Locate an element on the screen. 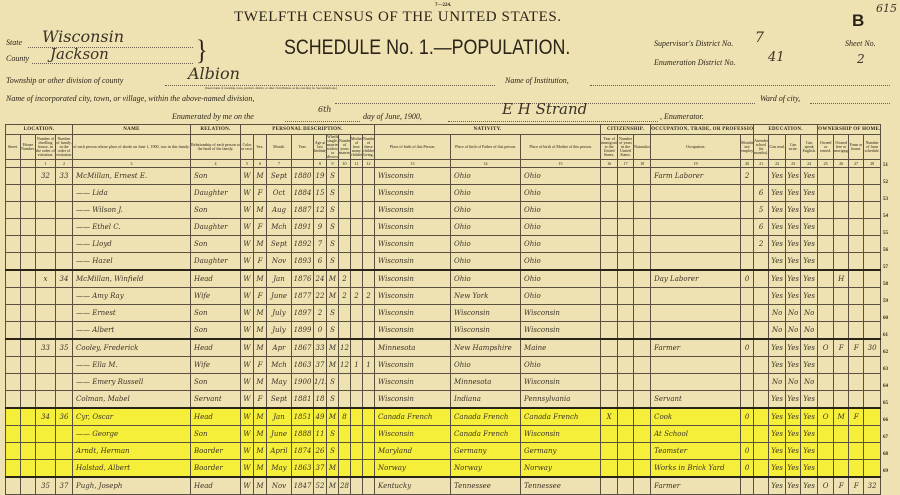 The width and height of the screenshot is (900, 495). cell-name: —— Hazel is located at coordinates (131, 261).